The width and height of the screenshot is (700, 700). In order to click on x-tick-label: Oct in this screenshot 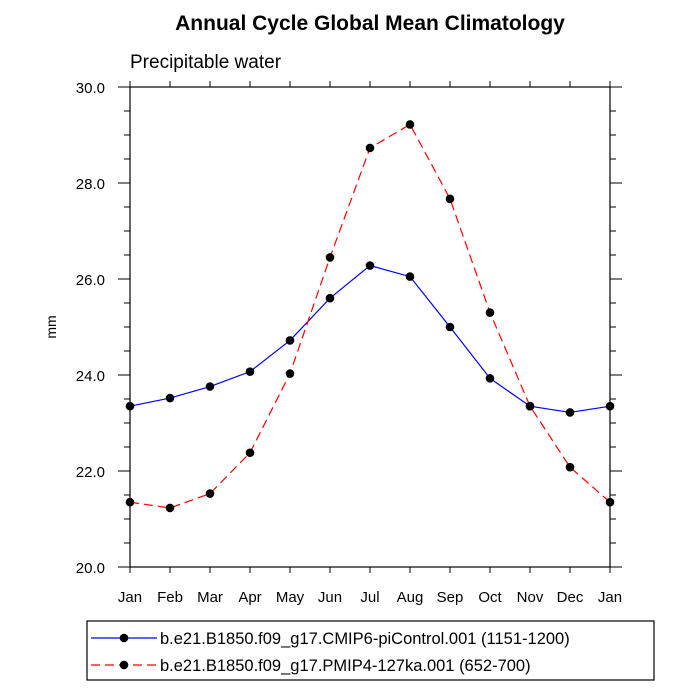, I will do `click(490, 597)`.